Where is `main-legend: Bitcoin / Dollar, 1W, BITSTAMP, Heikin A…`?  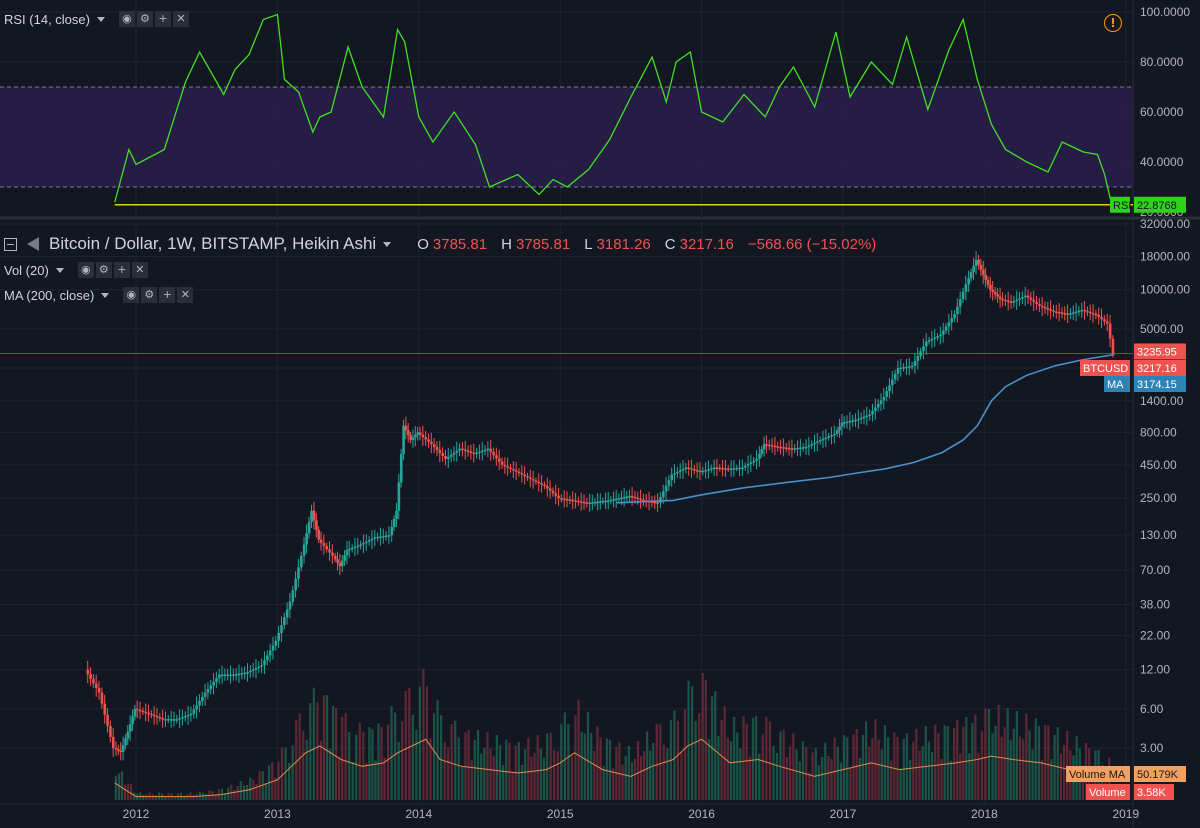 main-legend: Bitcoin / Dollar, 1W, BITSTAMP, Heikin A… is located at coordinates (445, 244).